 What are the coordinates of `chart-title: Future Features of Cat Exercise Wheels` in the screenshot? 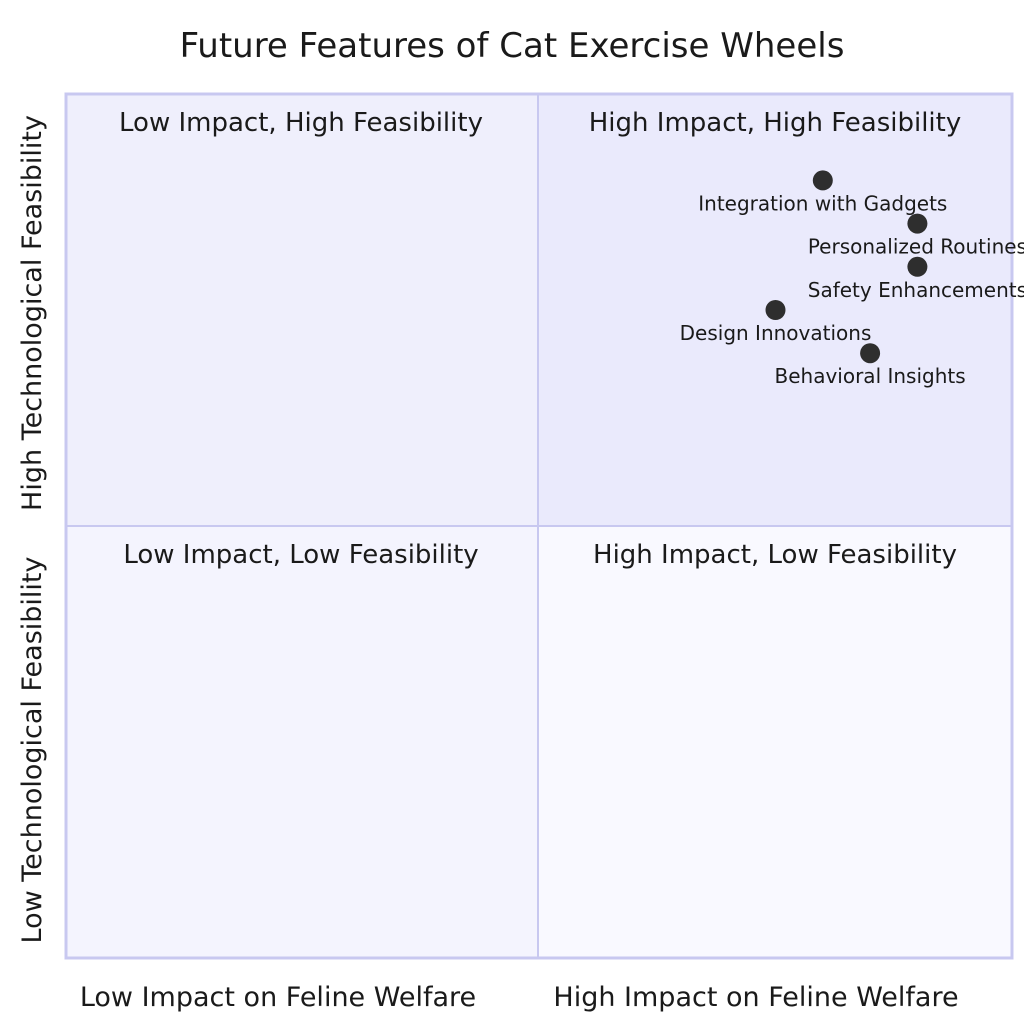 It's located at (512, 46).